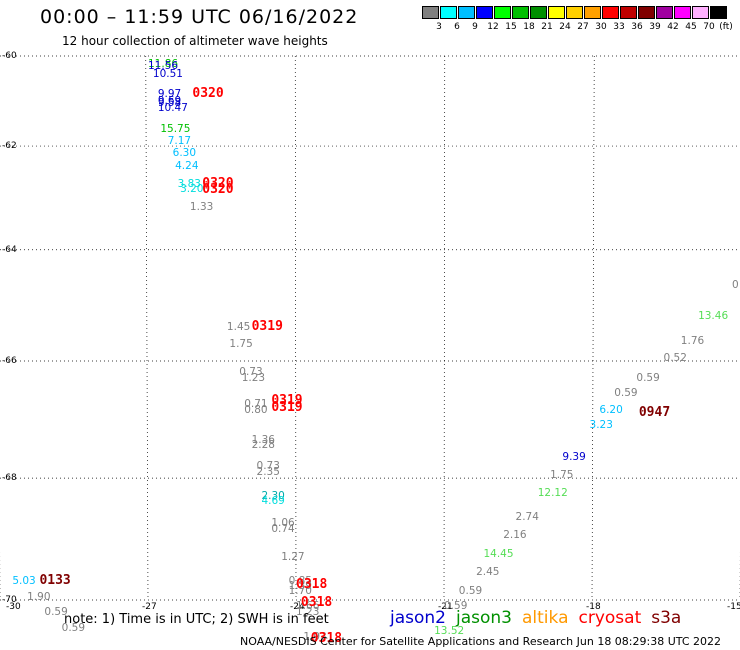  What do you see at coordinates (735, 285) in the screenshot?
I see `wave-height-value: 0` at bounding box center [735, 285].